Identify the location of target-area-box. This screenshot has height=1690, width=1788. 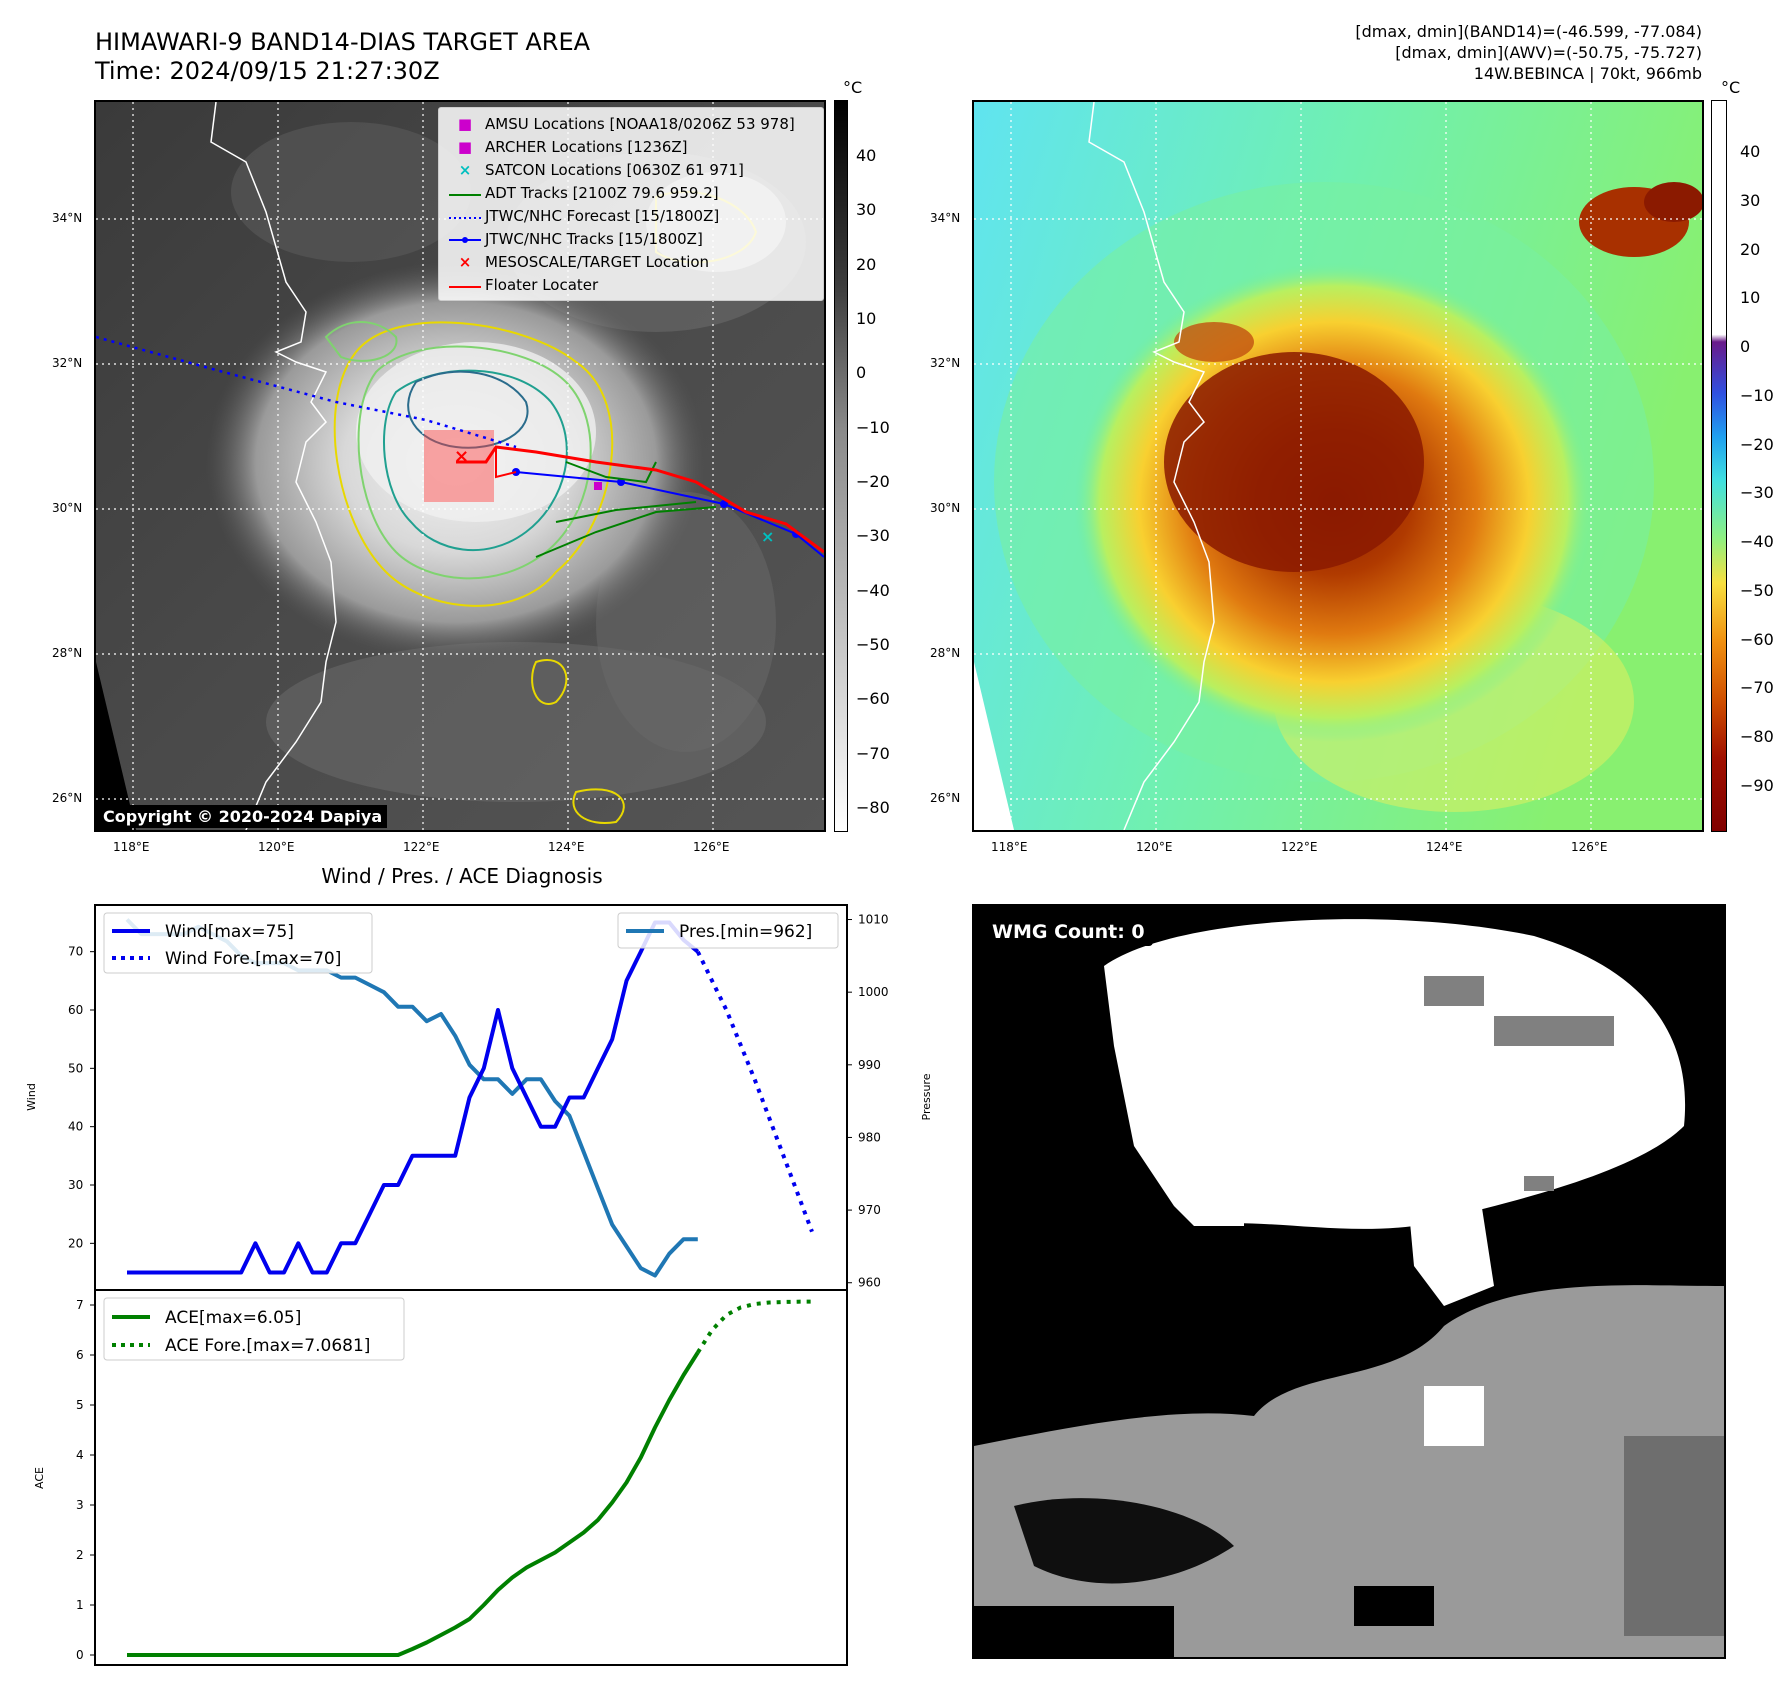
(459, 466).